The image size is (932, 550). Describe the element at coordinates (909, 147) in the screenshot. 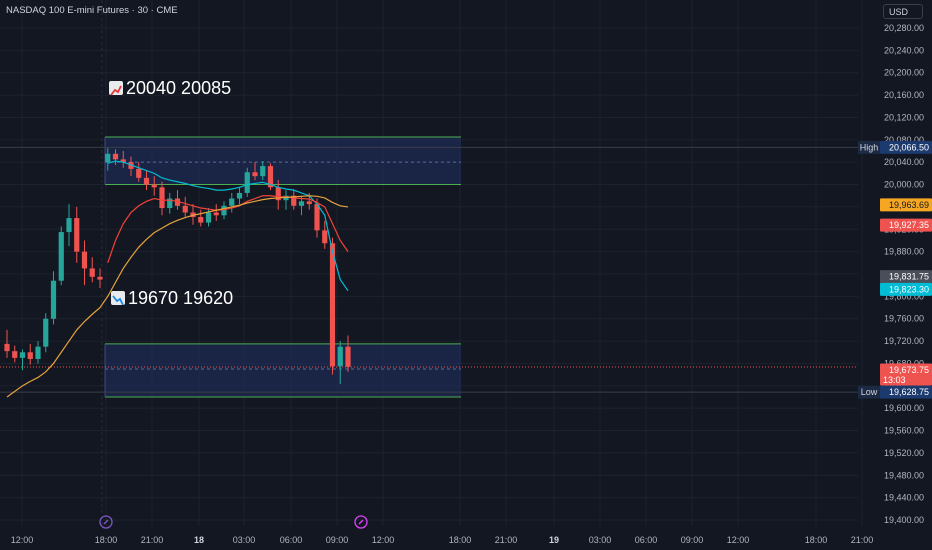

I see `price-label-value: 20,066.50` at that location.